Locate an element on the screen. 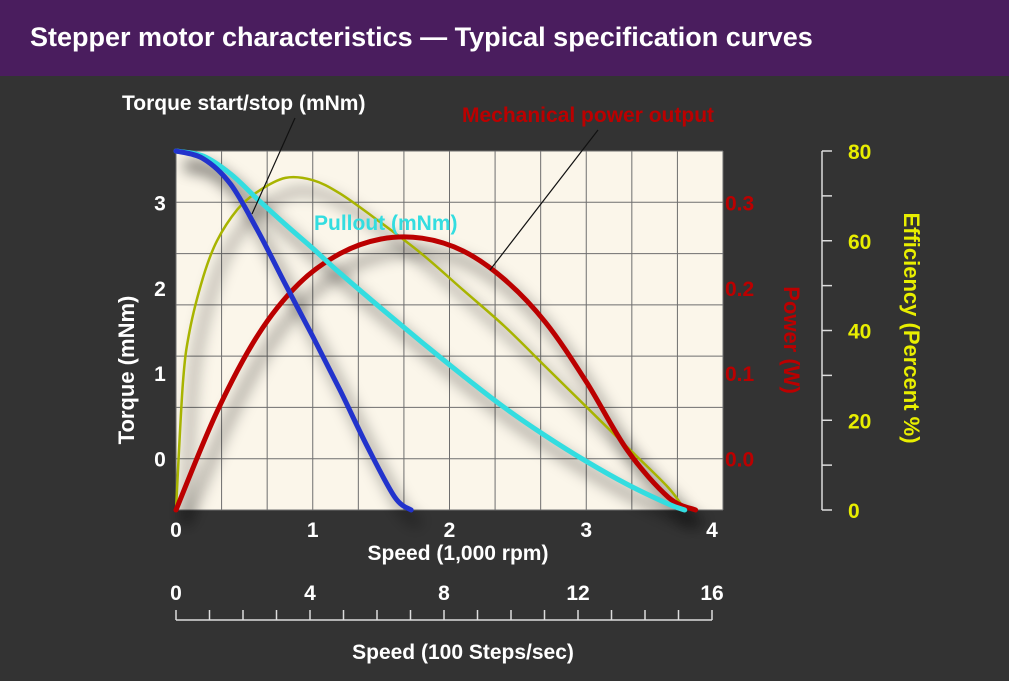 The height and width of the screenshot is (681, 1009). efficiency-axis-label: Efficiency (Percent %) is located at coordinates (911, 327).